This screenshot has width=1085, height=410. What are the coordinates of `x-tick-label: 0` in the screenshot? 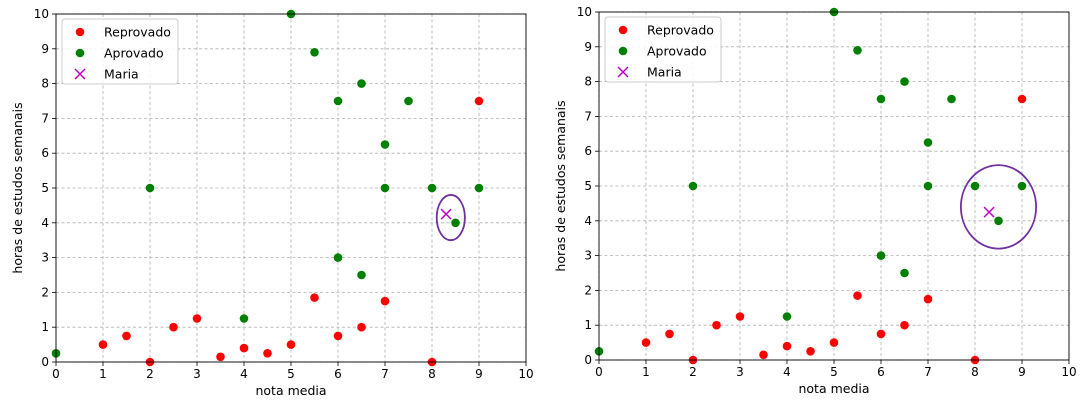 It's located at (56, 374).